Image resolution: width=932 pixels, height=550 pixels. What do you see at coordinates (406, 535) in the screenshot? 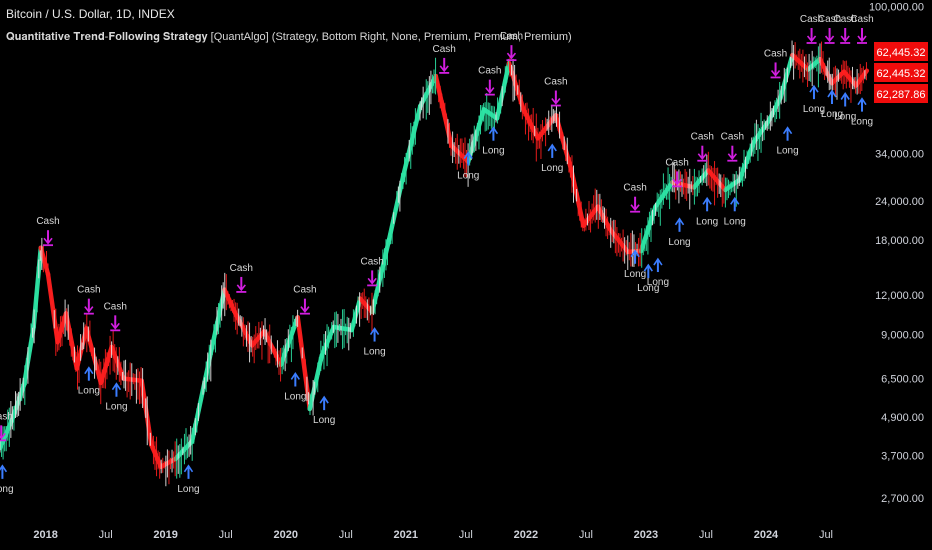
I see `x-tick-year: 2021` at bounding box center [406, 535].